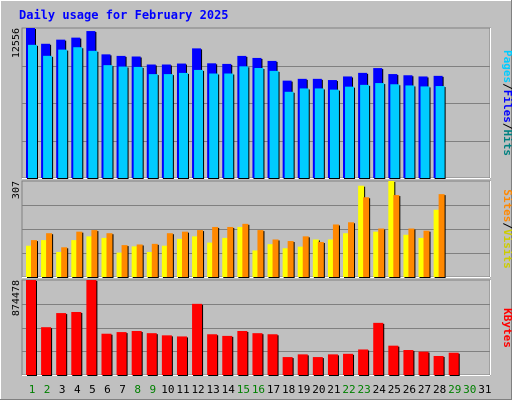 The height and width of the screenshot is (405, 512). I want to click on kbytes-bar-day-21-fill, so click(332, 364).